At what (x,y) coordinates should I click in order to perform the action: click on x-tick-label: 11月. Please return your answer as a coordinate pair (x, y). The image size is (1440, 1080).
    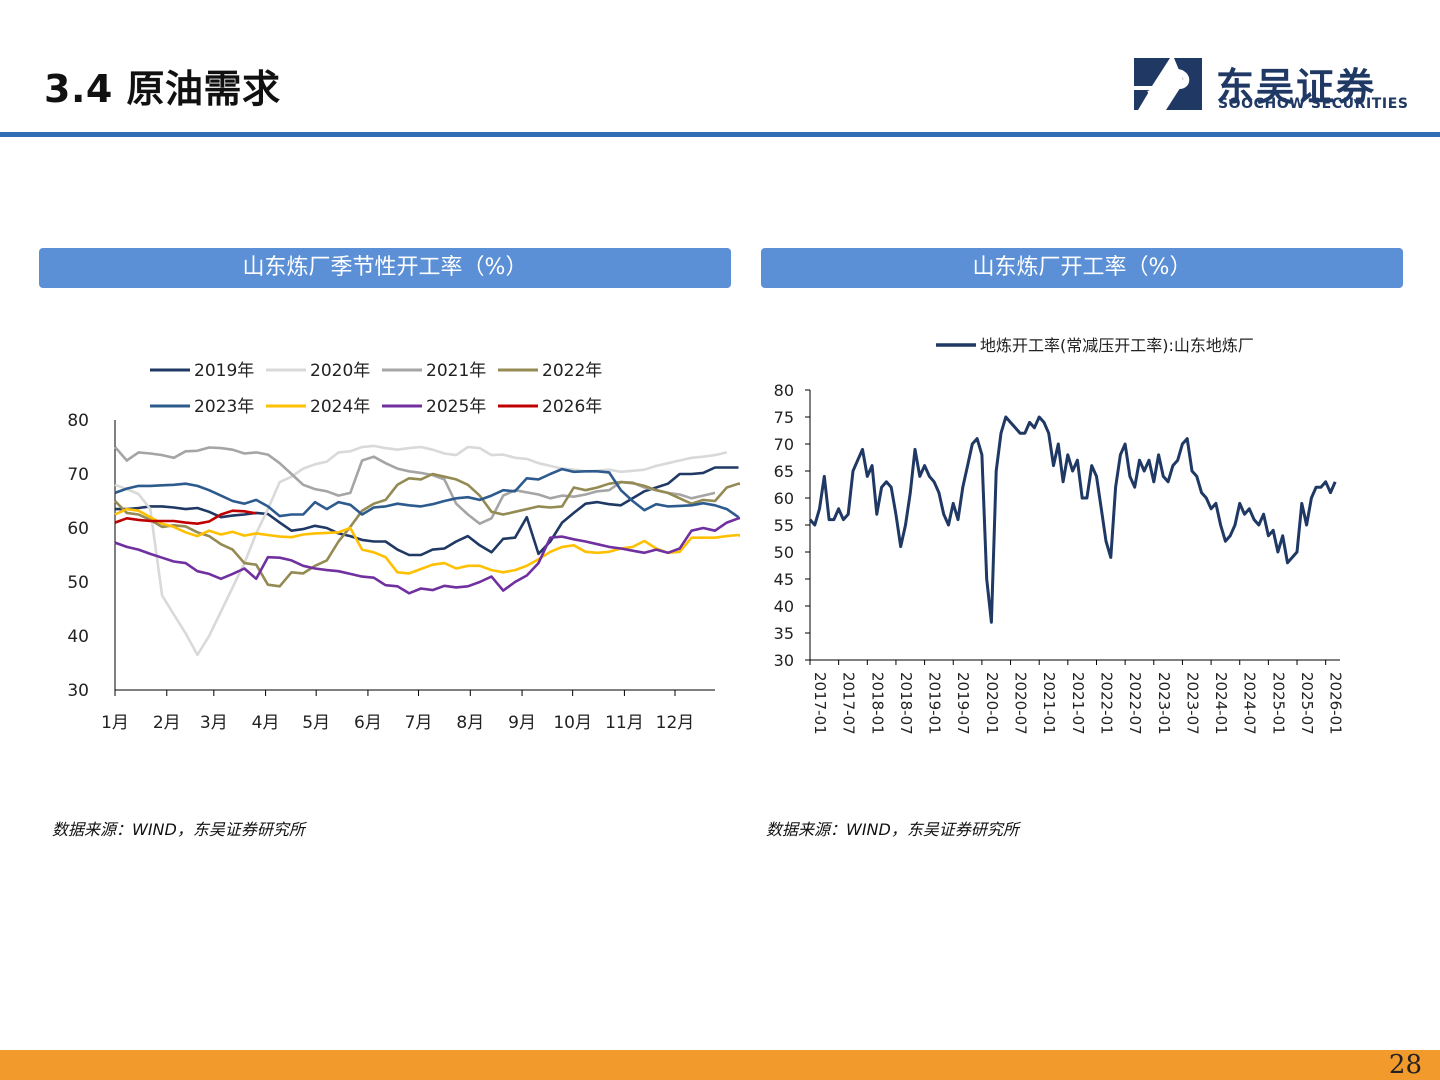
    Looking at the image, I should click on (624, 723).